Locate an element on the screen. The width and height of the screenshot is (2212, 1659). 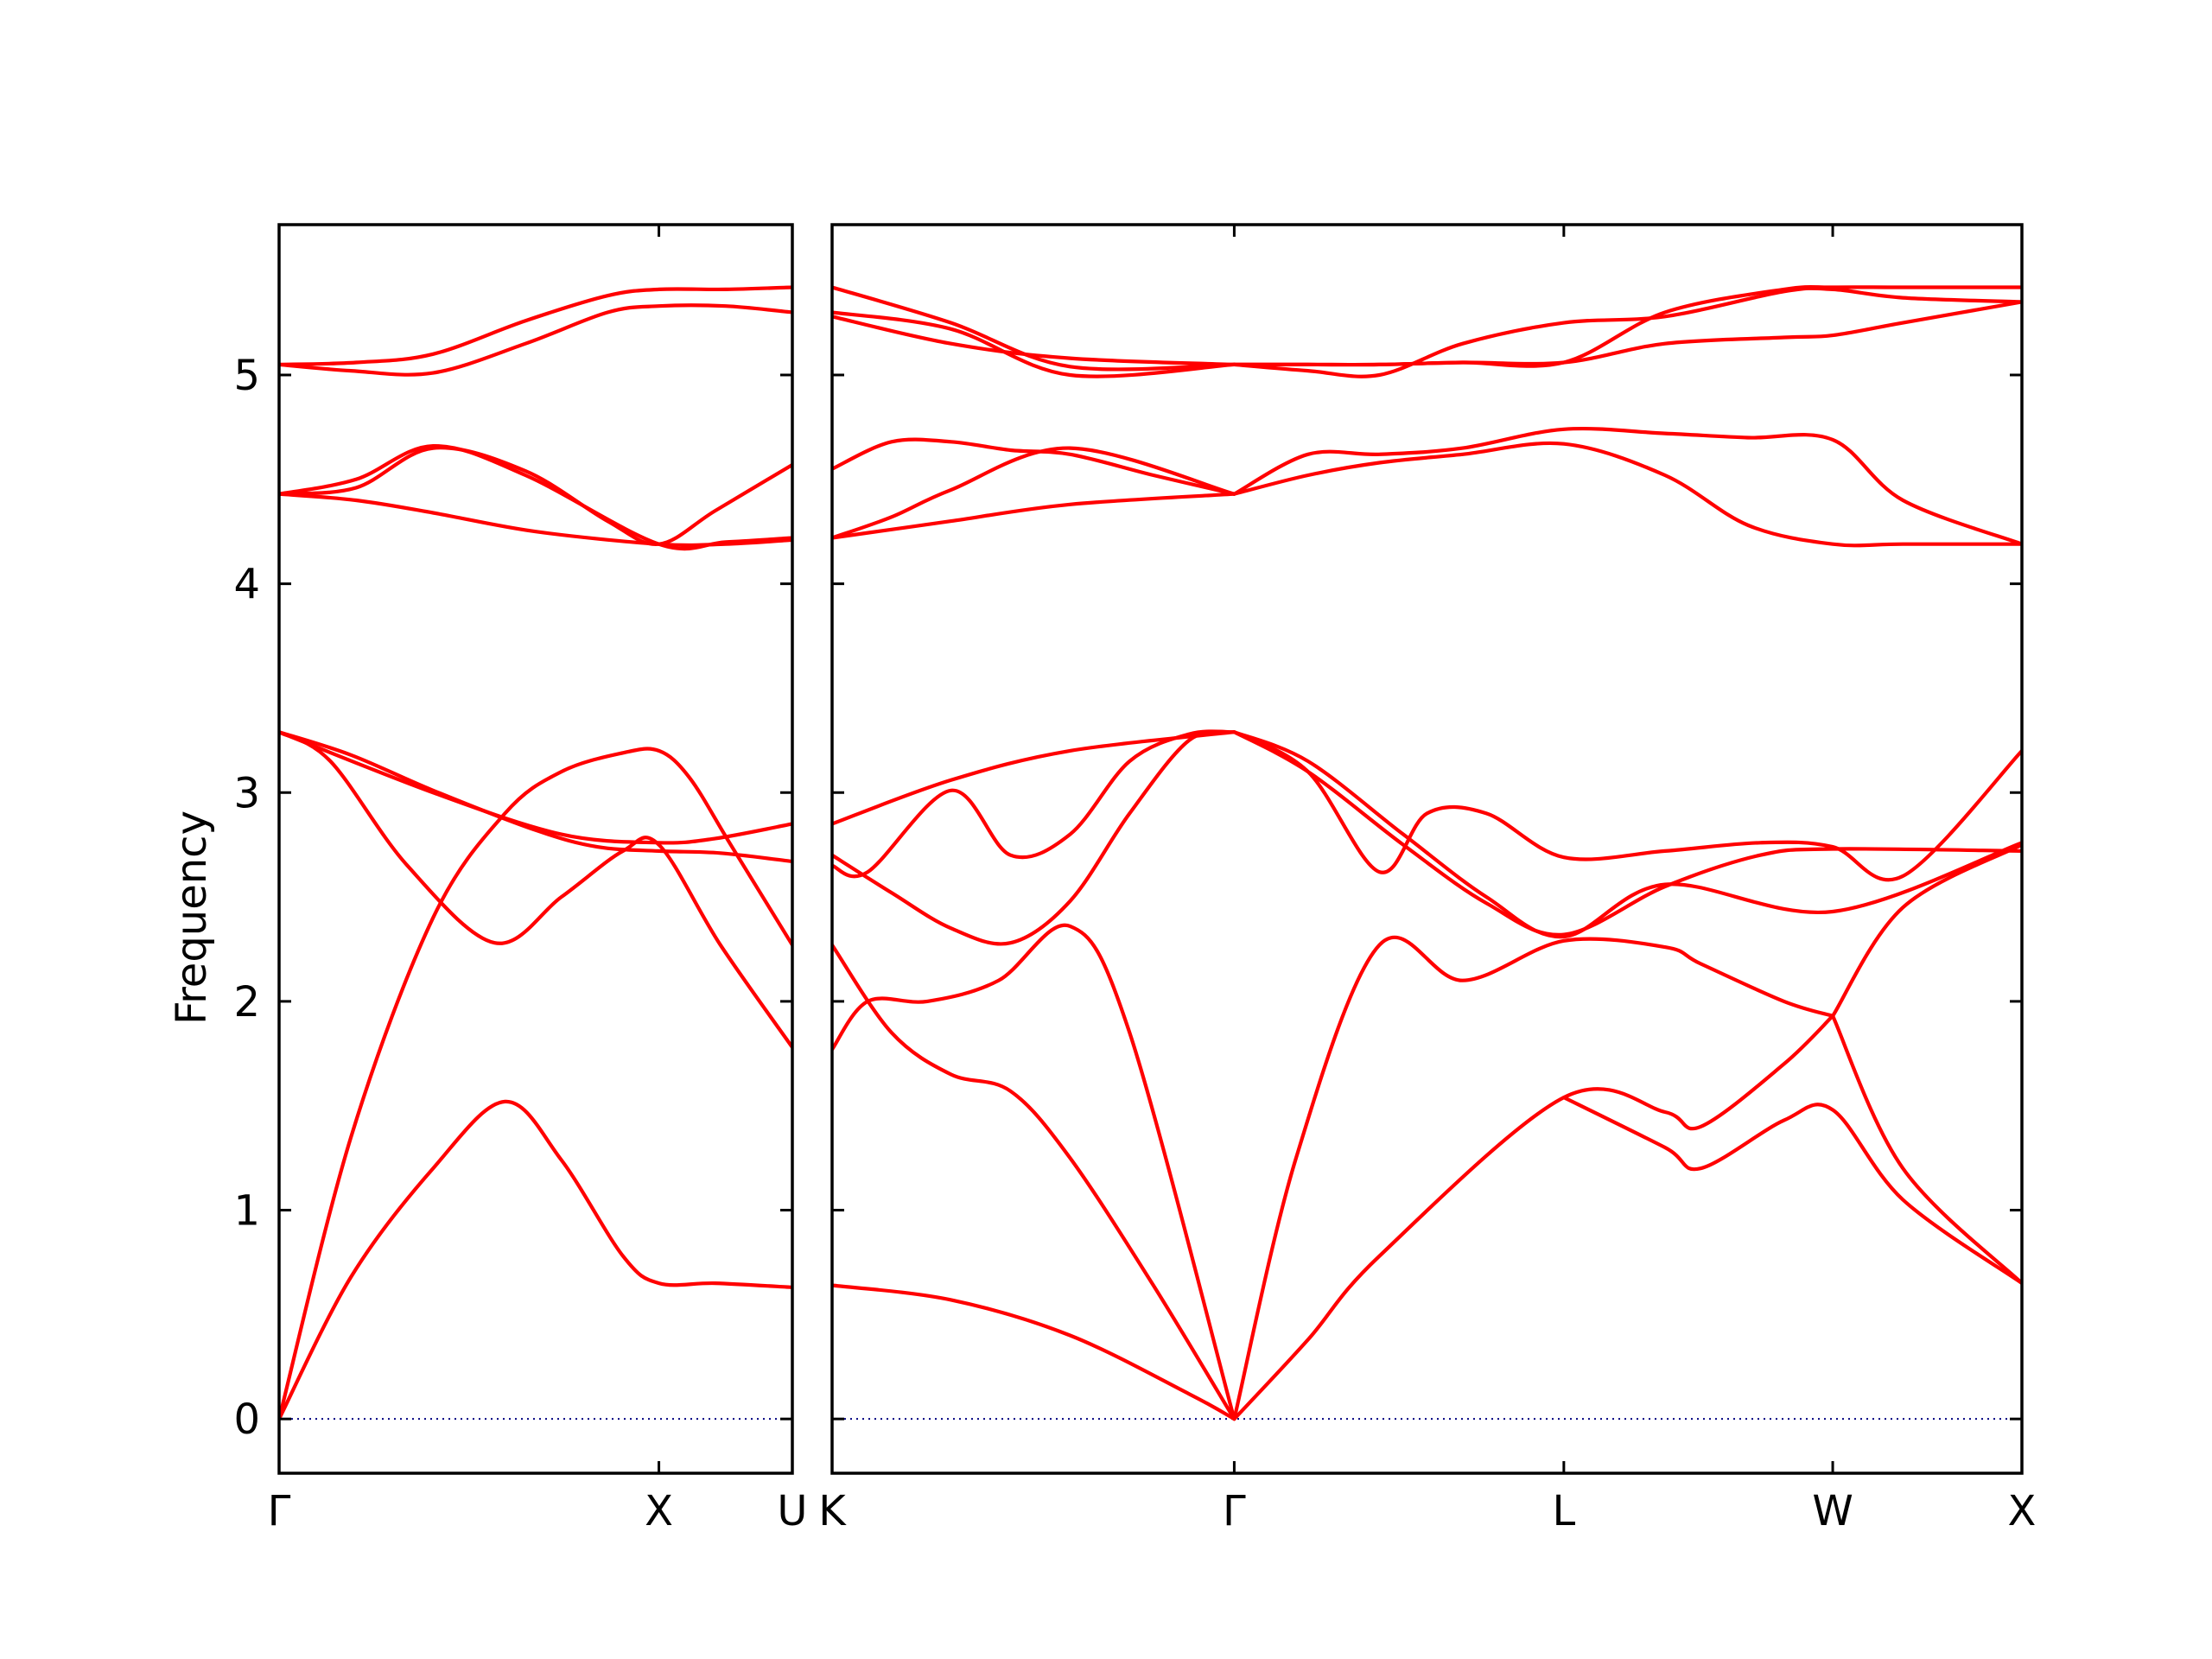
y-tick-label: 0 is located at coordinates (246, 1419).